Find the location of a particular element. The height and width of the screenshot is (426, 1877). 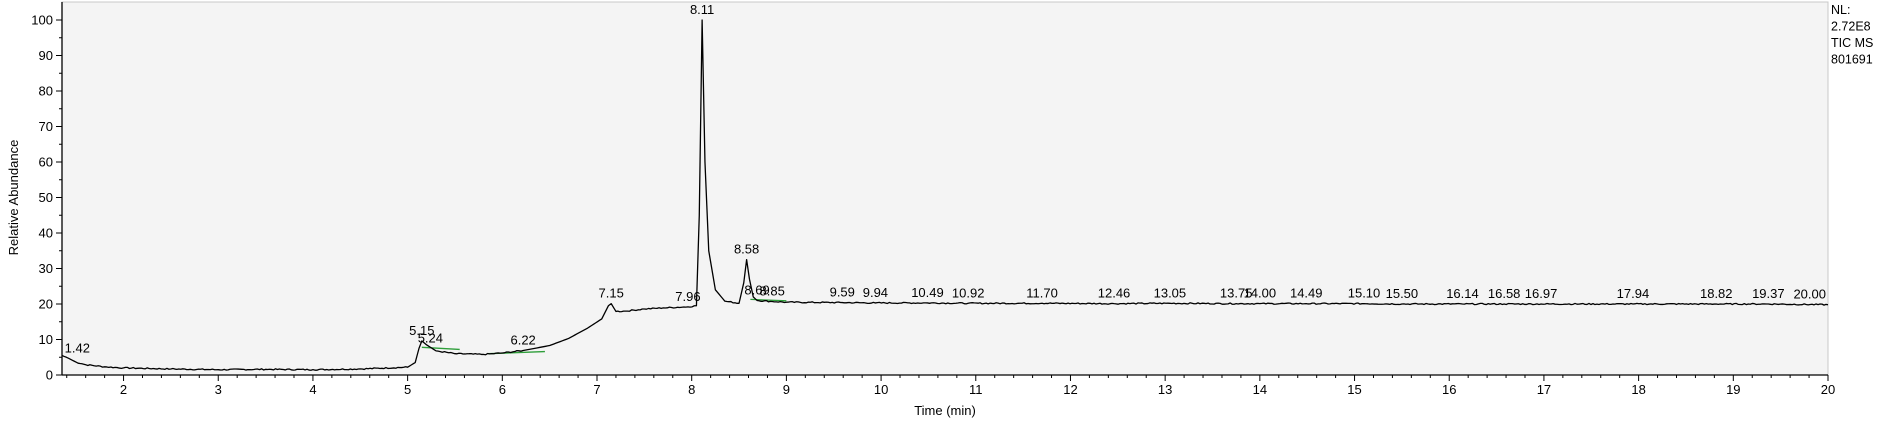

peak-label: 12.46 is located at coordinates (1114, 293).